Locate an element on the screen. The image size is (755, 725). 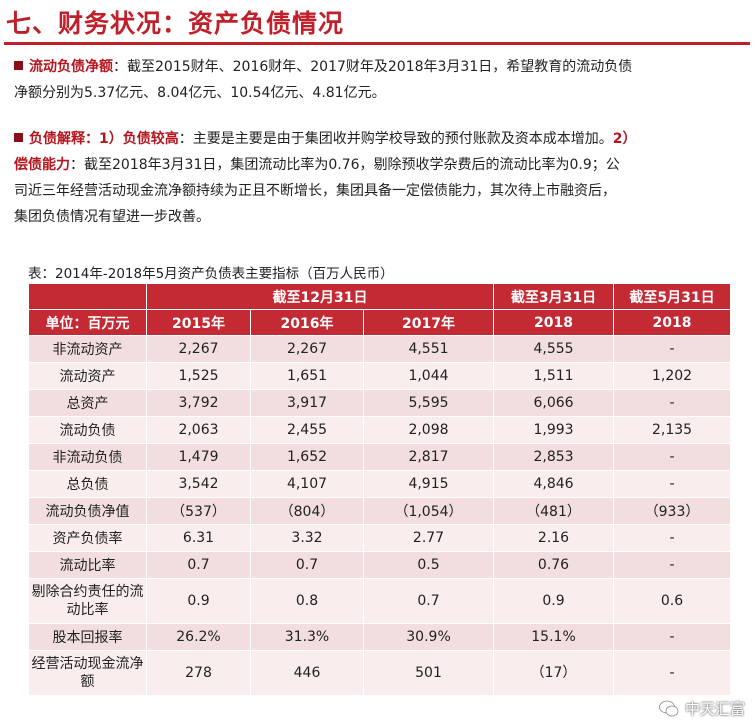
table-cell: 278 is located at coordinates (198, 673).